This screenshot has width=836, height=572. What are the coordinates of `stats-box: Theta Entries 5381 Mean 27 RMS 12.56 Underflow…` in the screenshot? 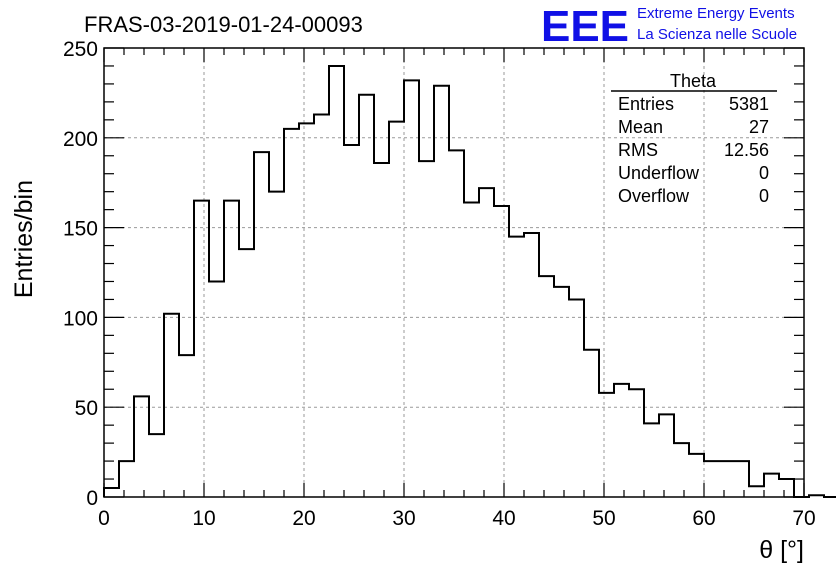 It's located at (694, 138).